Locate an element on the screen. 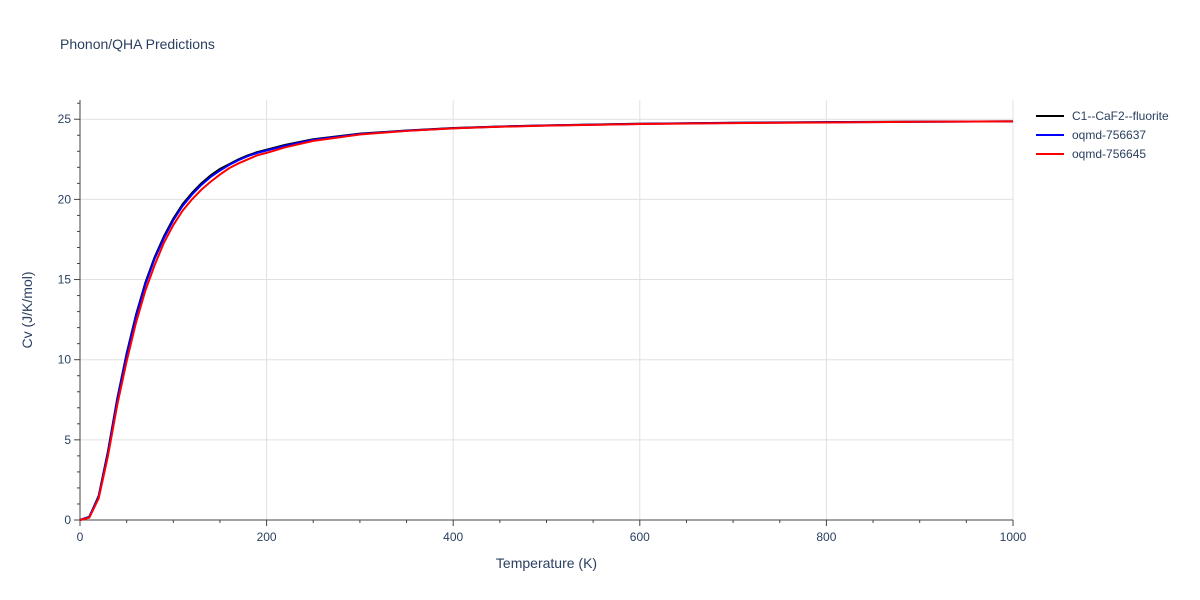 The height and width of the screenshot is (600, 1200). y-tick-label-0: 0 is located at coordinates (67, 520).